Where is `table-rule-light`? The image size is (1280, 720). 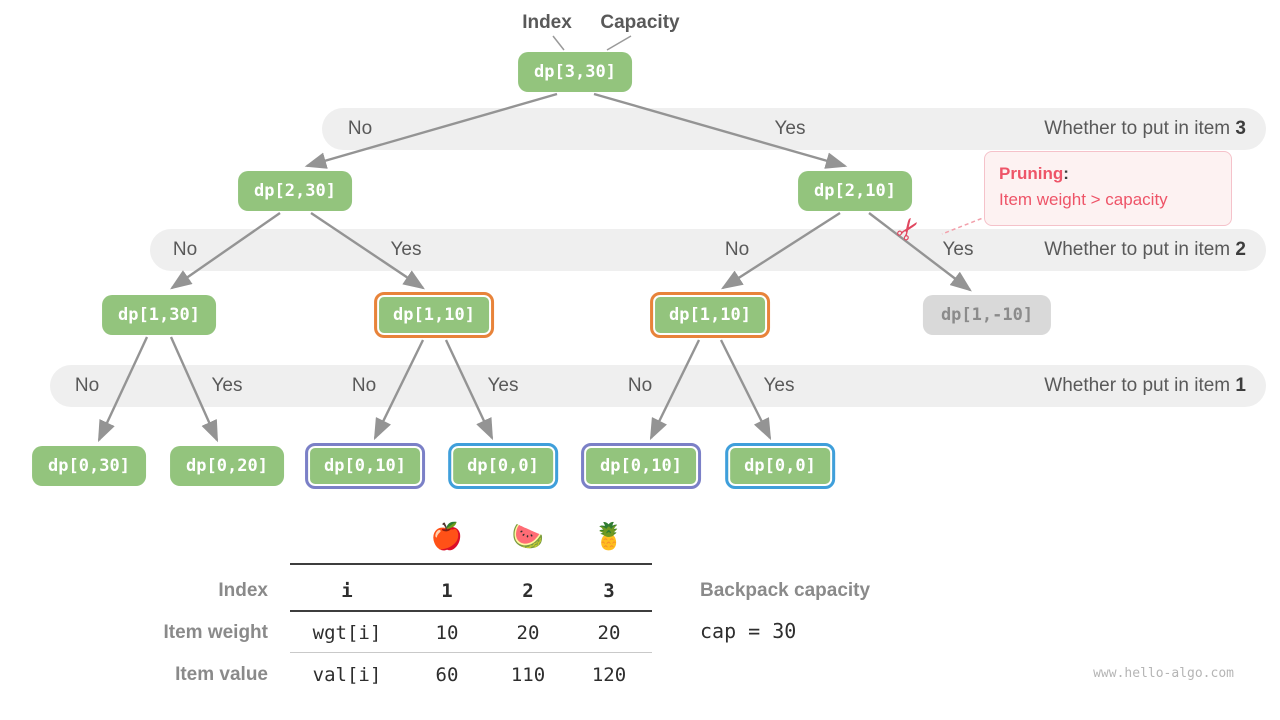
table-rule-light is located at coordinates (471, 652).